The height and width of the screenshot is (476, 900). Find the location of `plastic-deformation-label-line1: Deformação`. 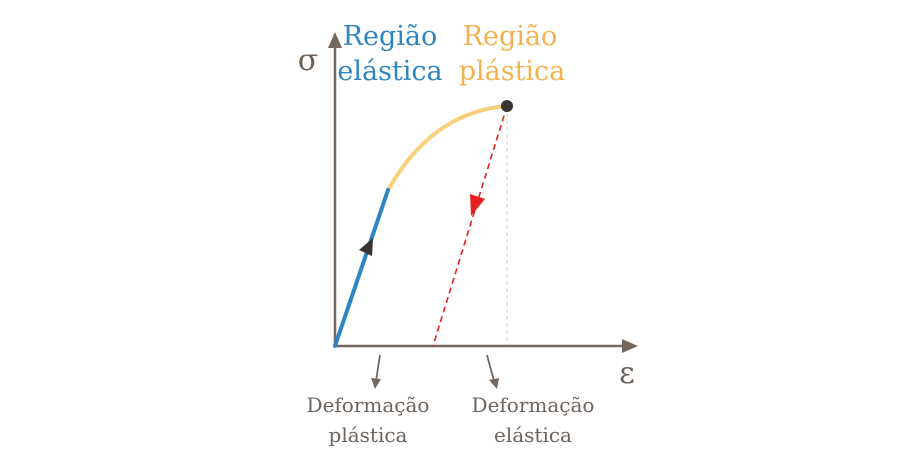

plastic-deformation-label-line1: Deformação is located at coordinates (368, 405).